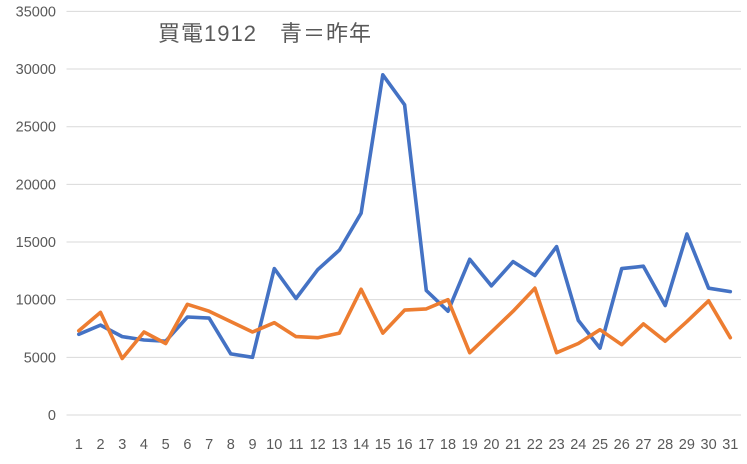 This screenshot has width=747, height=464. Describe the element at coordinates (622, 445) in the screenshot. I see `x-axis-tick-label: 26` at that location.